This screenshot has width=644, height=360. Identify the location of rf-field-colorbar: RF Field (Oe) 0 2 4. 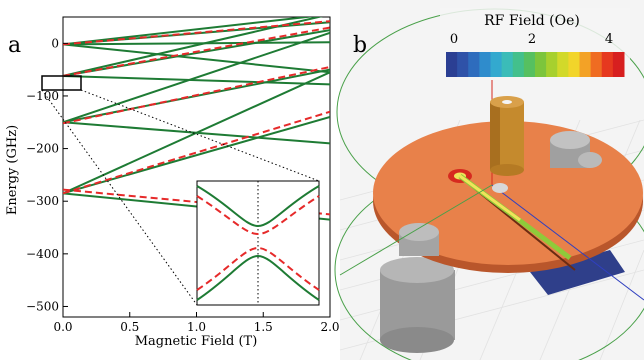
(535, 44).